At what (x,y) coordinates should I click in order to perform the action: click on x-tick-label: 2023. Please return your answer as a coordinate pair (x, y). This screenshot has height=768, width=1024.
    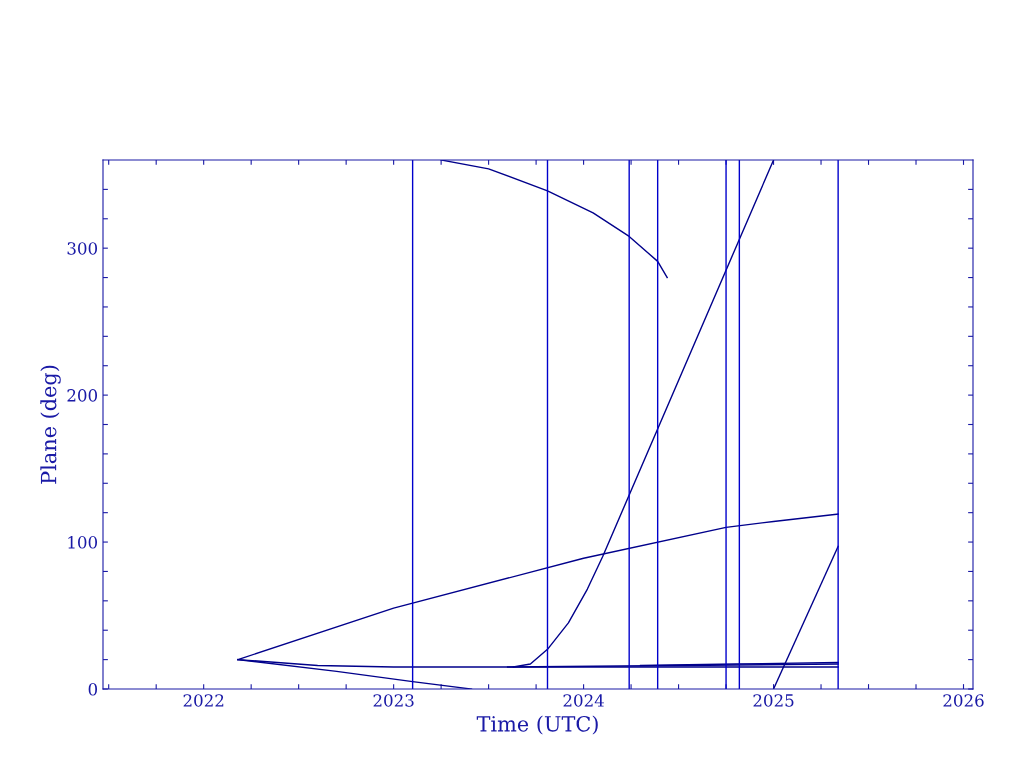
    Looking at the image, I should click on (393, 700).